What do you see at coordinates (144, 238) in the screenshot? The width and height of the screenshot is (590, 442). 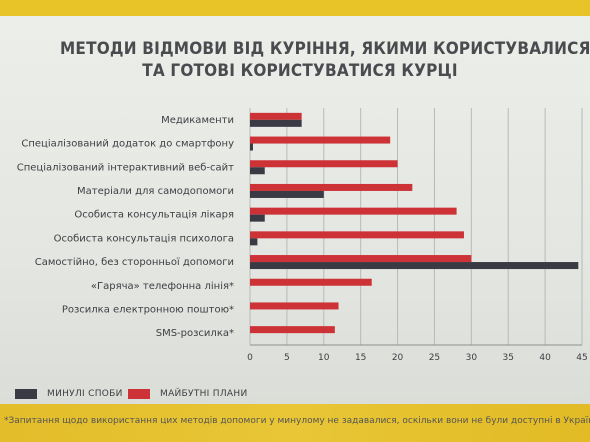 I see `category-label: Особиста консультація психолога` at bounding box center [144, 238].